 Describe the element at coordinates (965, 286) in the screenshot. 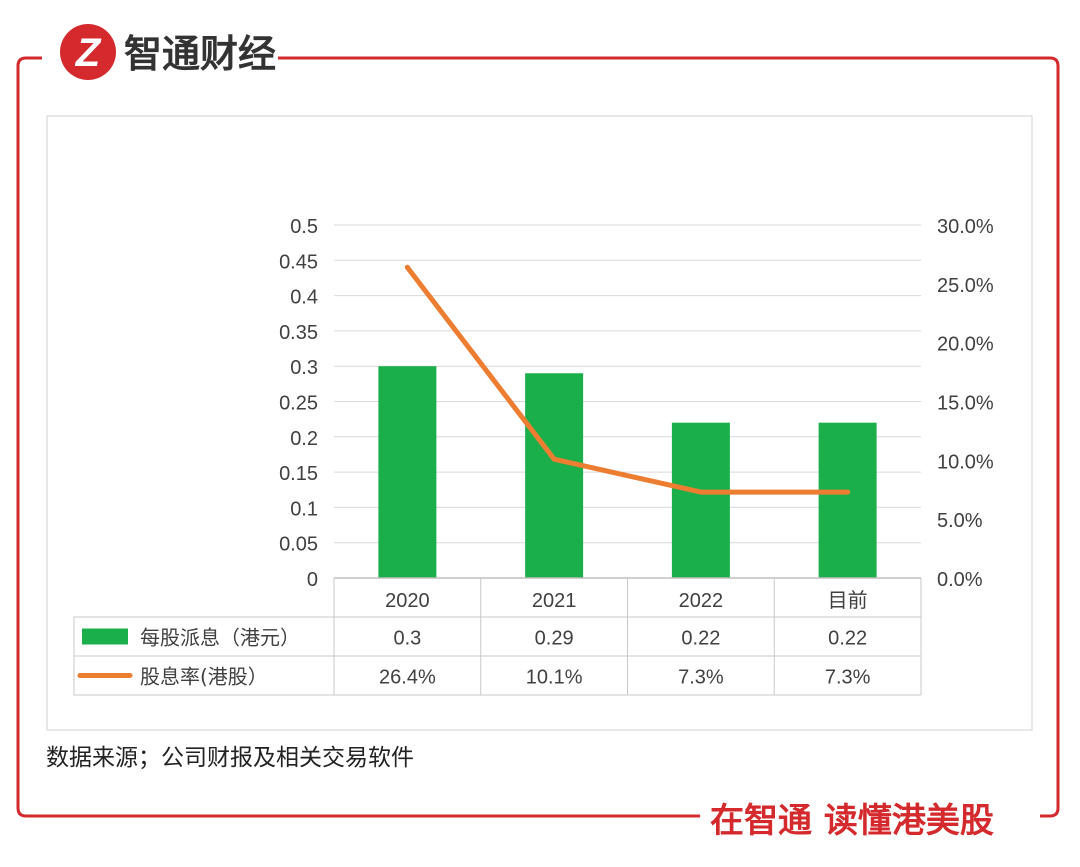

I see `y-right-tick-label: 25.0%` at that location.